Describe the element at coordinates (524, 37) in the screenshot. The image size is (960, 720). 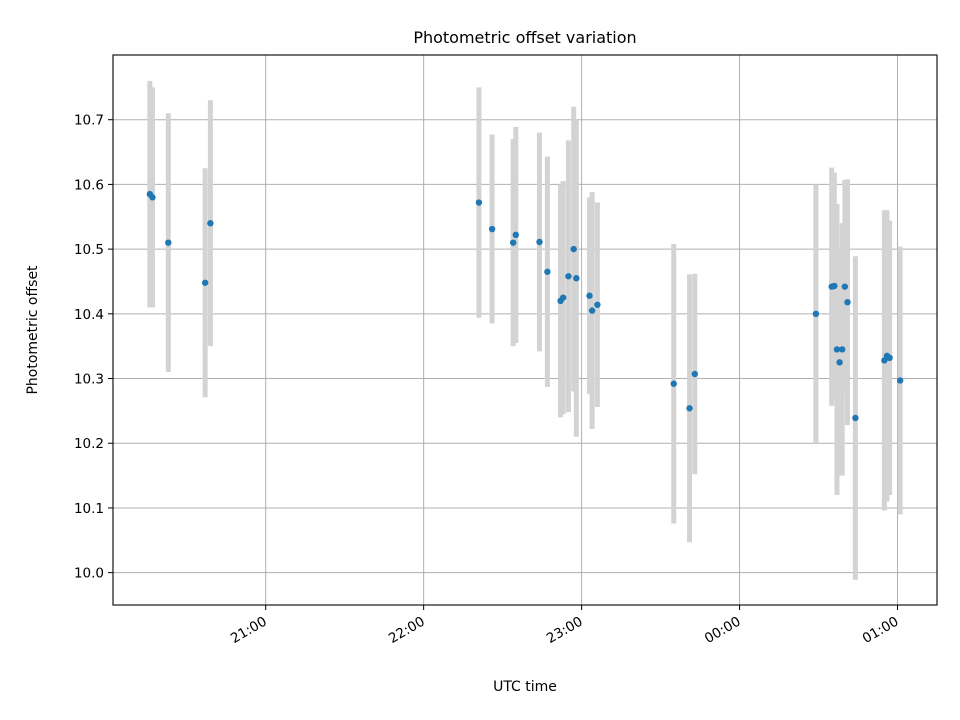
I see `chart-title: Photometric offset variation` at that location.